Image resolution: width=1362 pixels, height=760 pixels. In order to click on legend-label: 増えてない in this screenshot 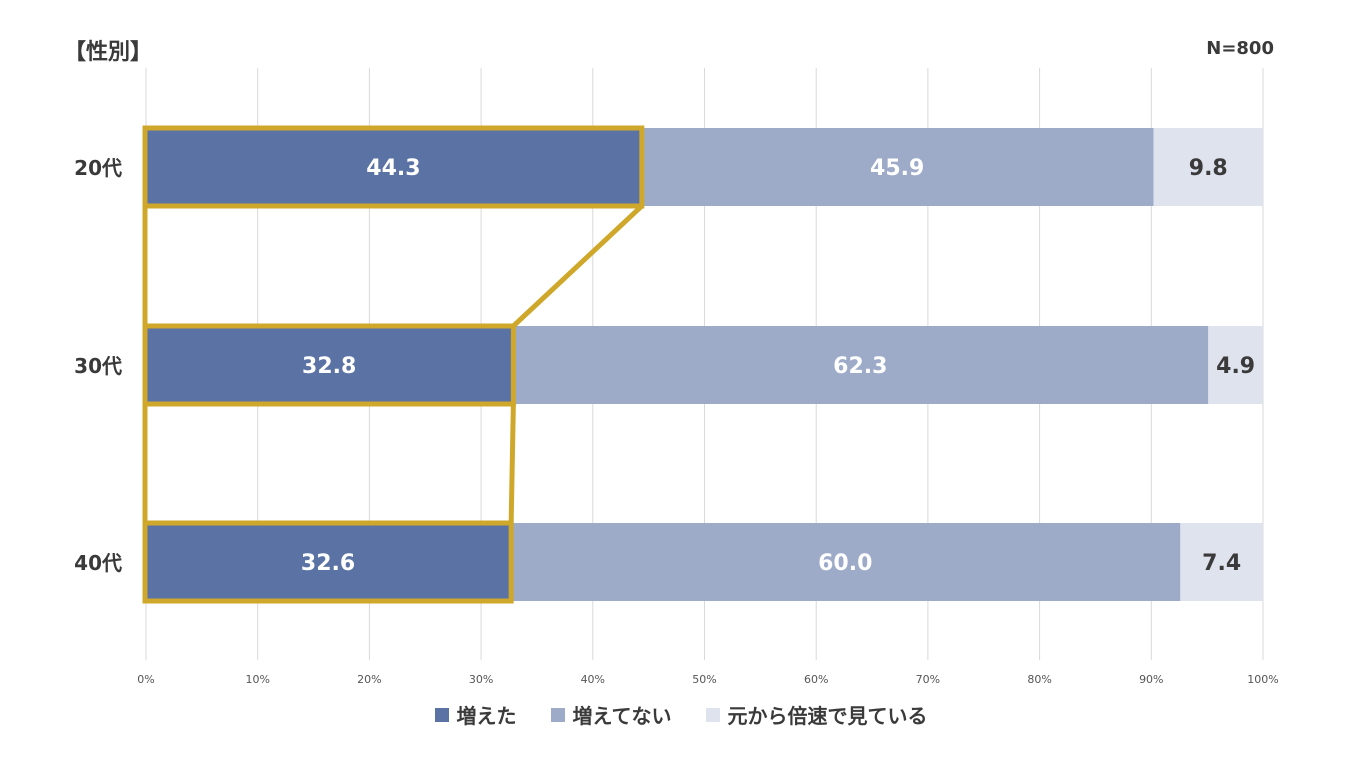, I will do `click(622, 716)`.